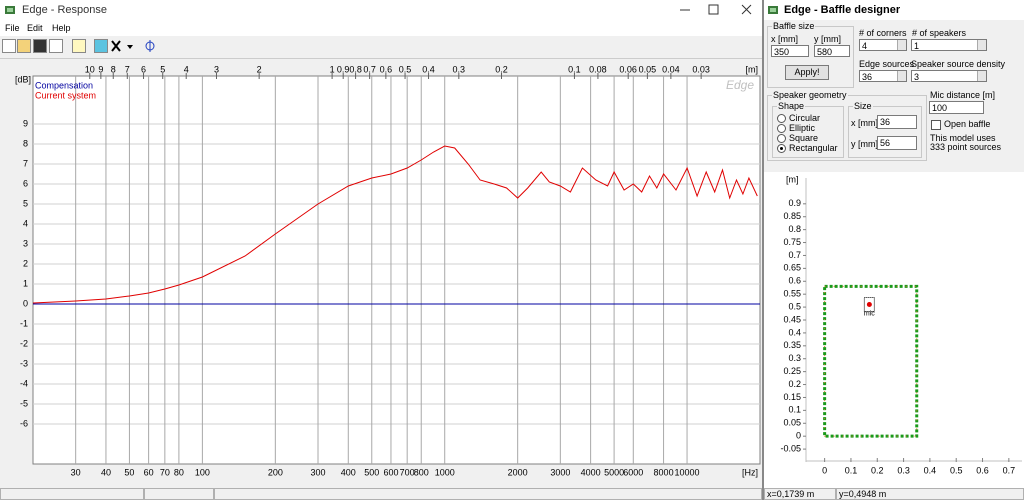  Describe the element at coordinates (791, 106) in the screenshot. I see `group-label: Shape` at that location.